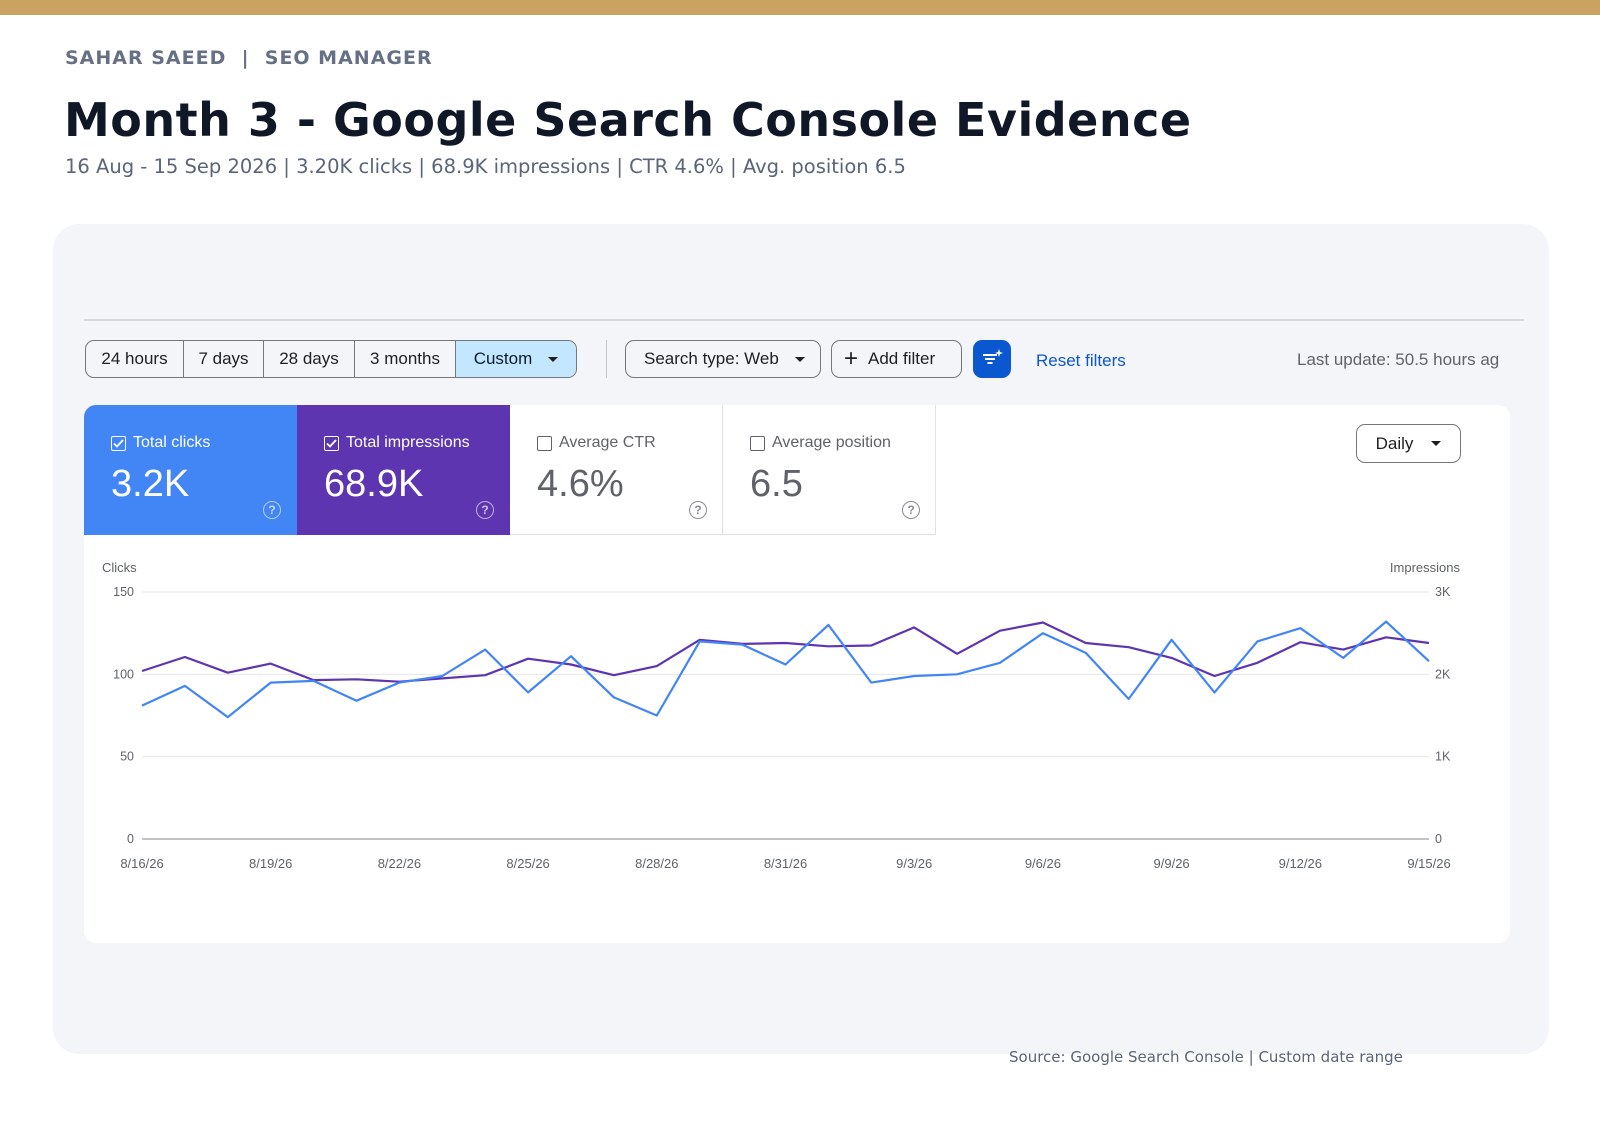 The height and width of the screenshot is (1131, 1600). Describe the element at coordinates (1394, 443) in the screenshot. I see `granularity-label: Daily` at that location.